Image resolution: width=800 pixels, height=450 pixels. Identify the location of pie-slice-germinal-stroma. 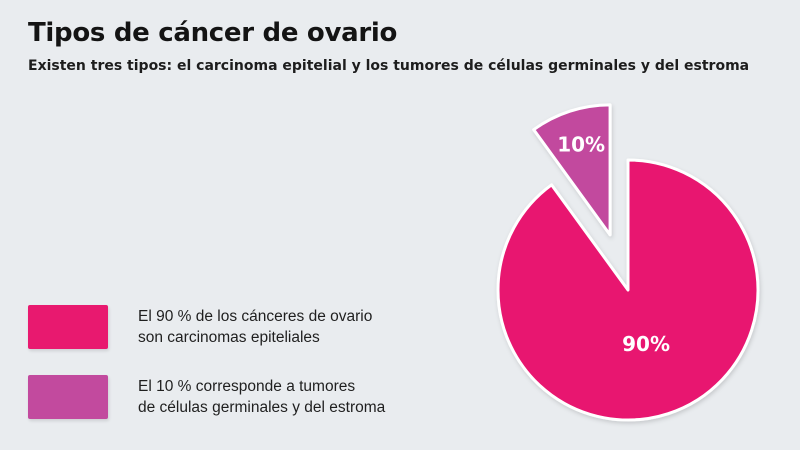
(572, 170).